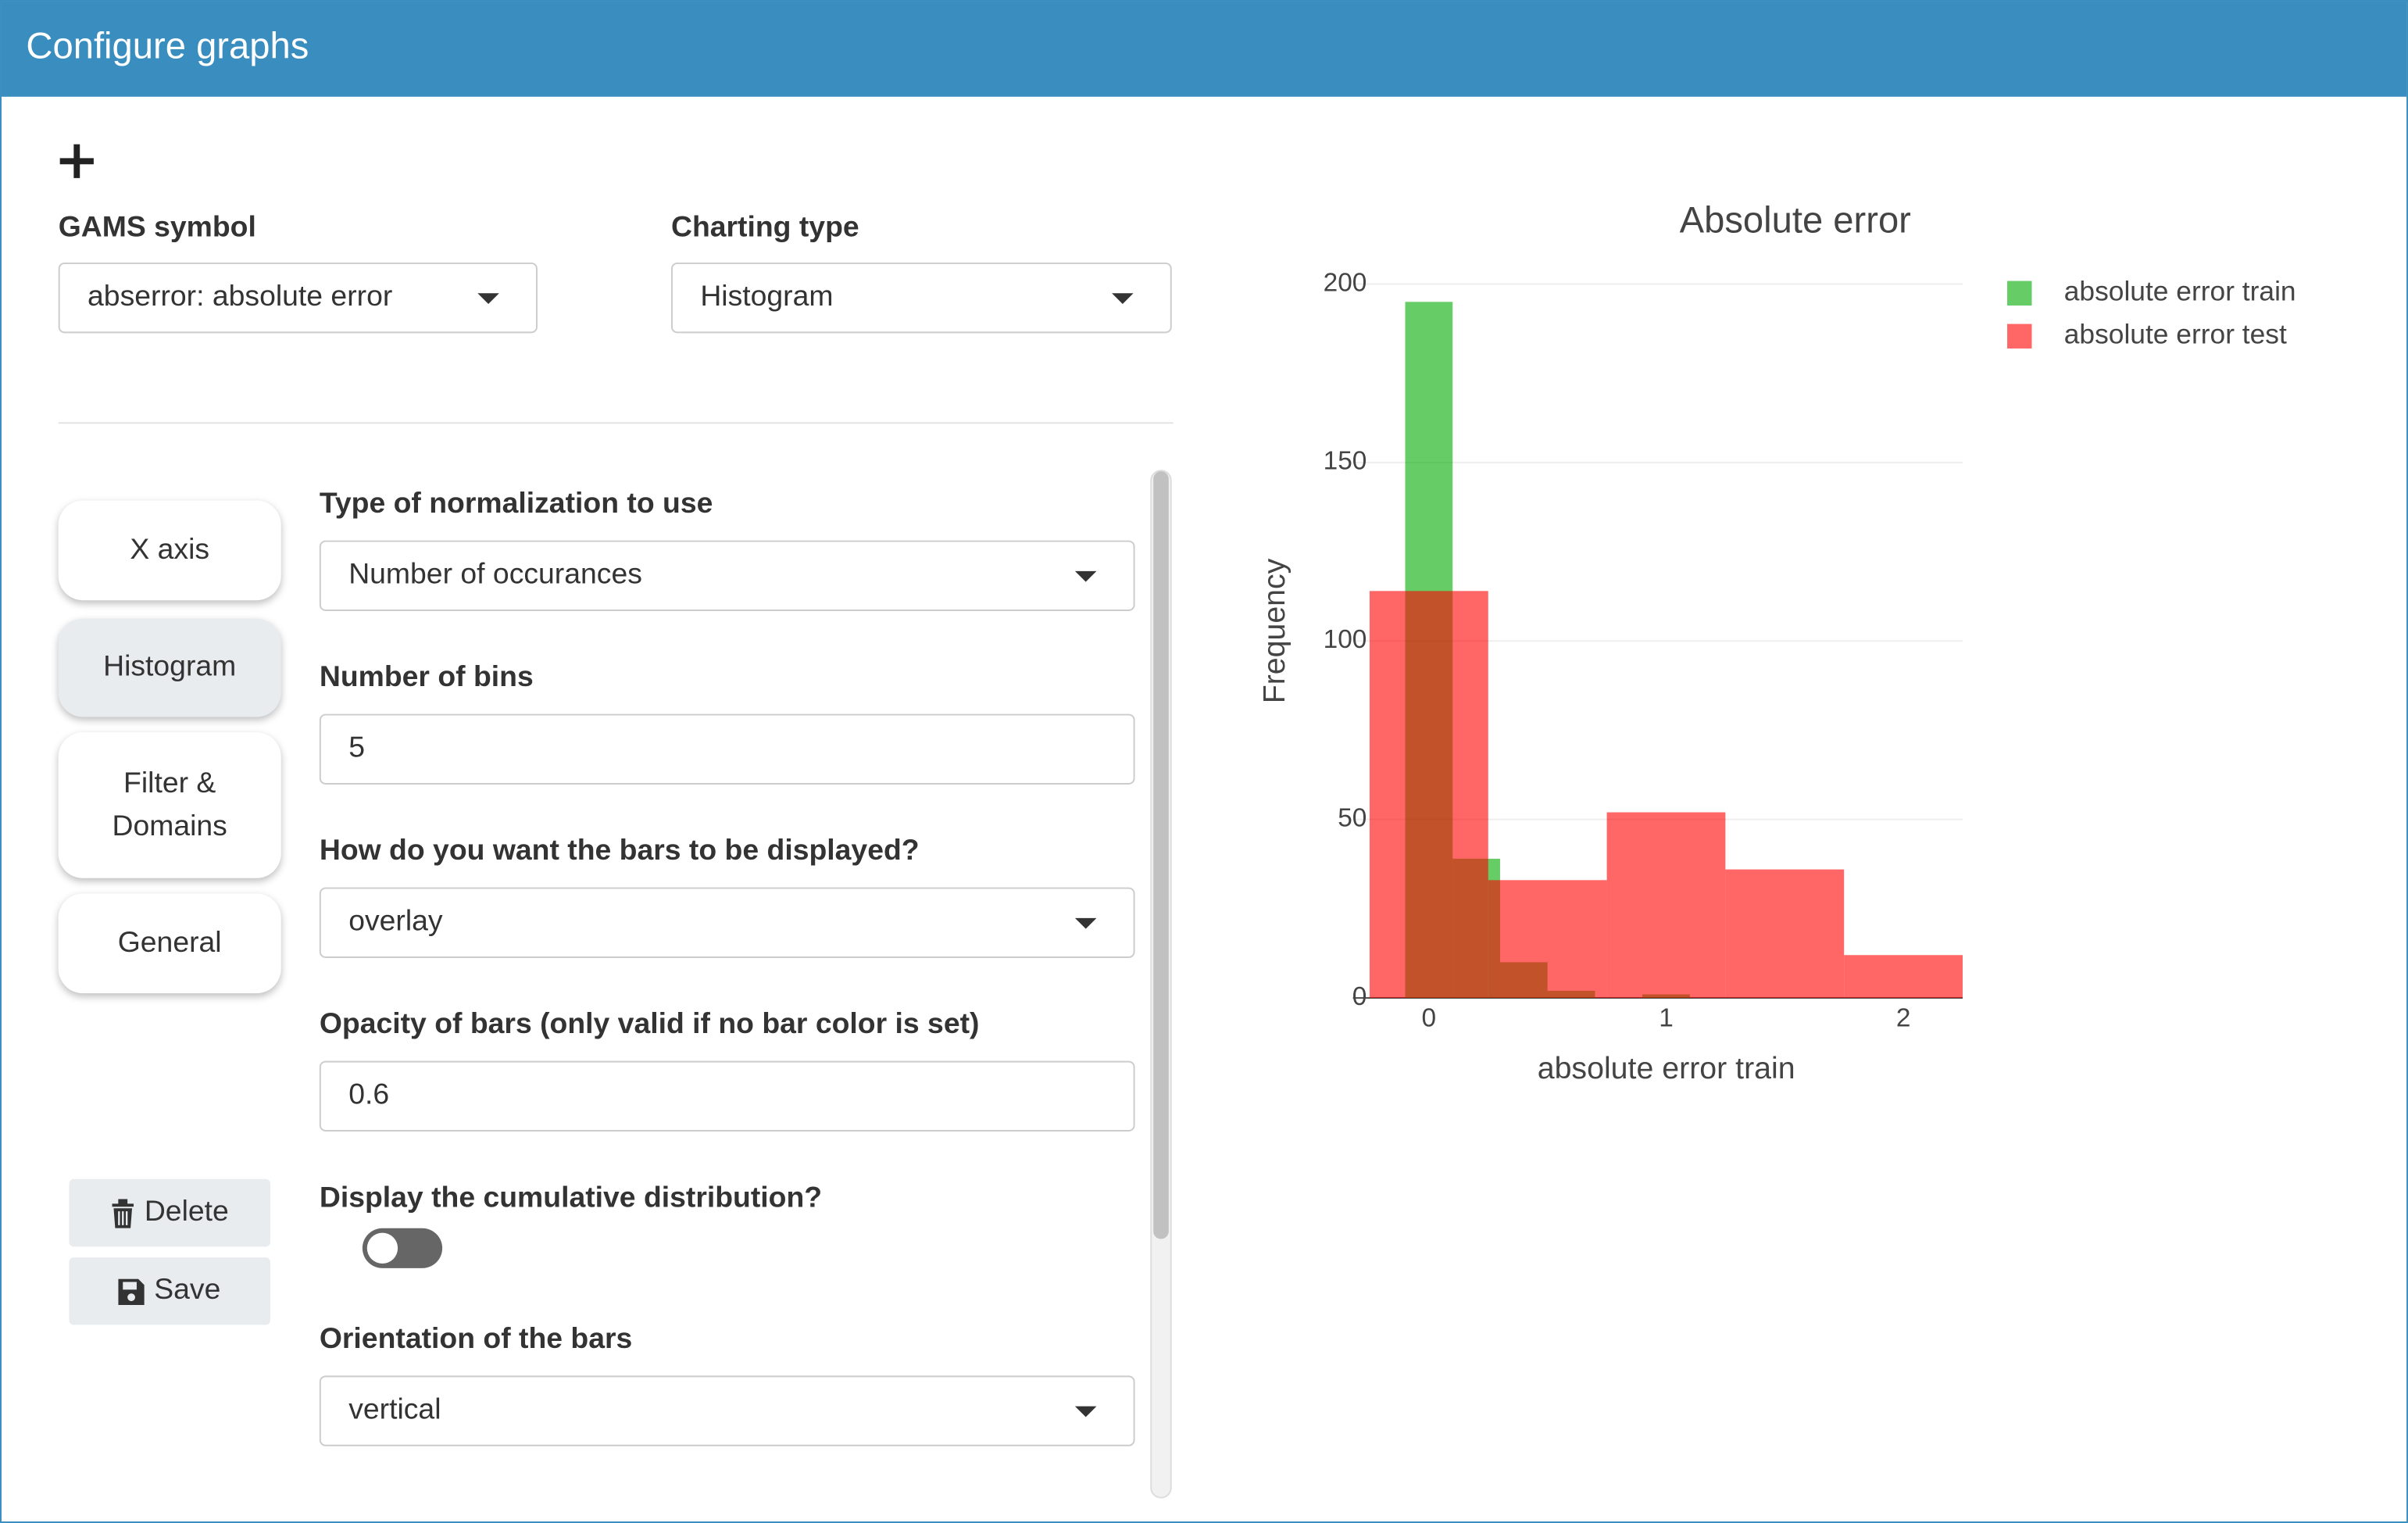  What do you see at coordinates (616, 423) in the screenshot?
I see `divider` at bounding box center [616, 423].